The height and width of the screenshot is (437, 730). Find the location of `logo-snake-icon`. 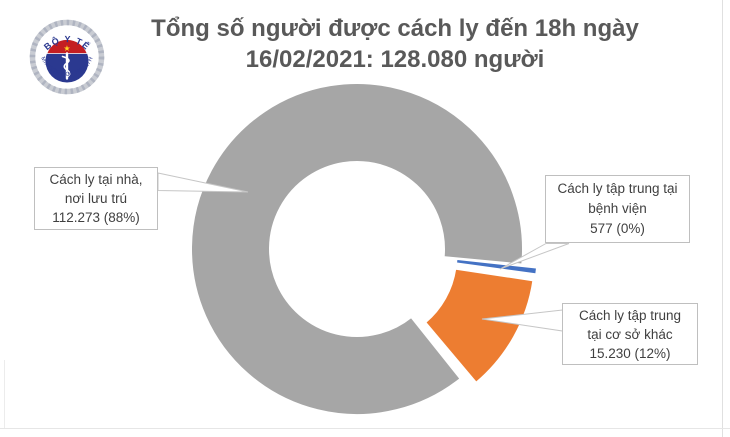

logo-snake-icon is located at coordinates (66, 66).